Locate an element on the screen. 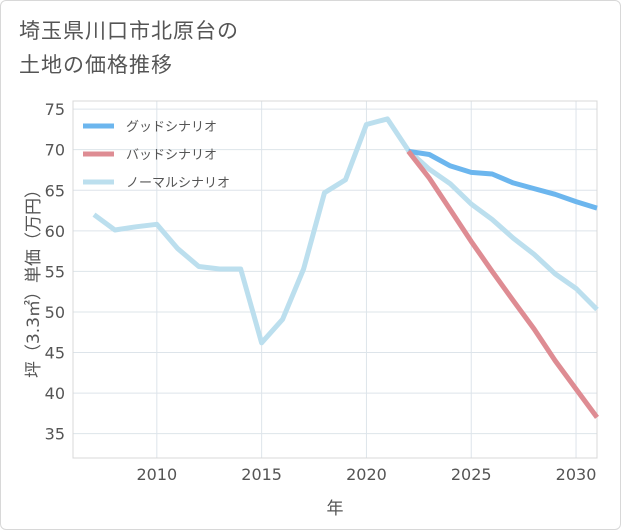  y-tick-label: 40 is located at coordinates (55, 393).